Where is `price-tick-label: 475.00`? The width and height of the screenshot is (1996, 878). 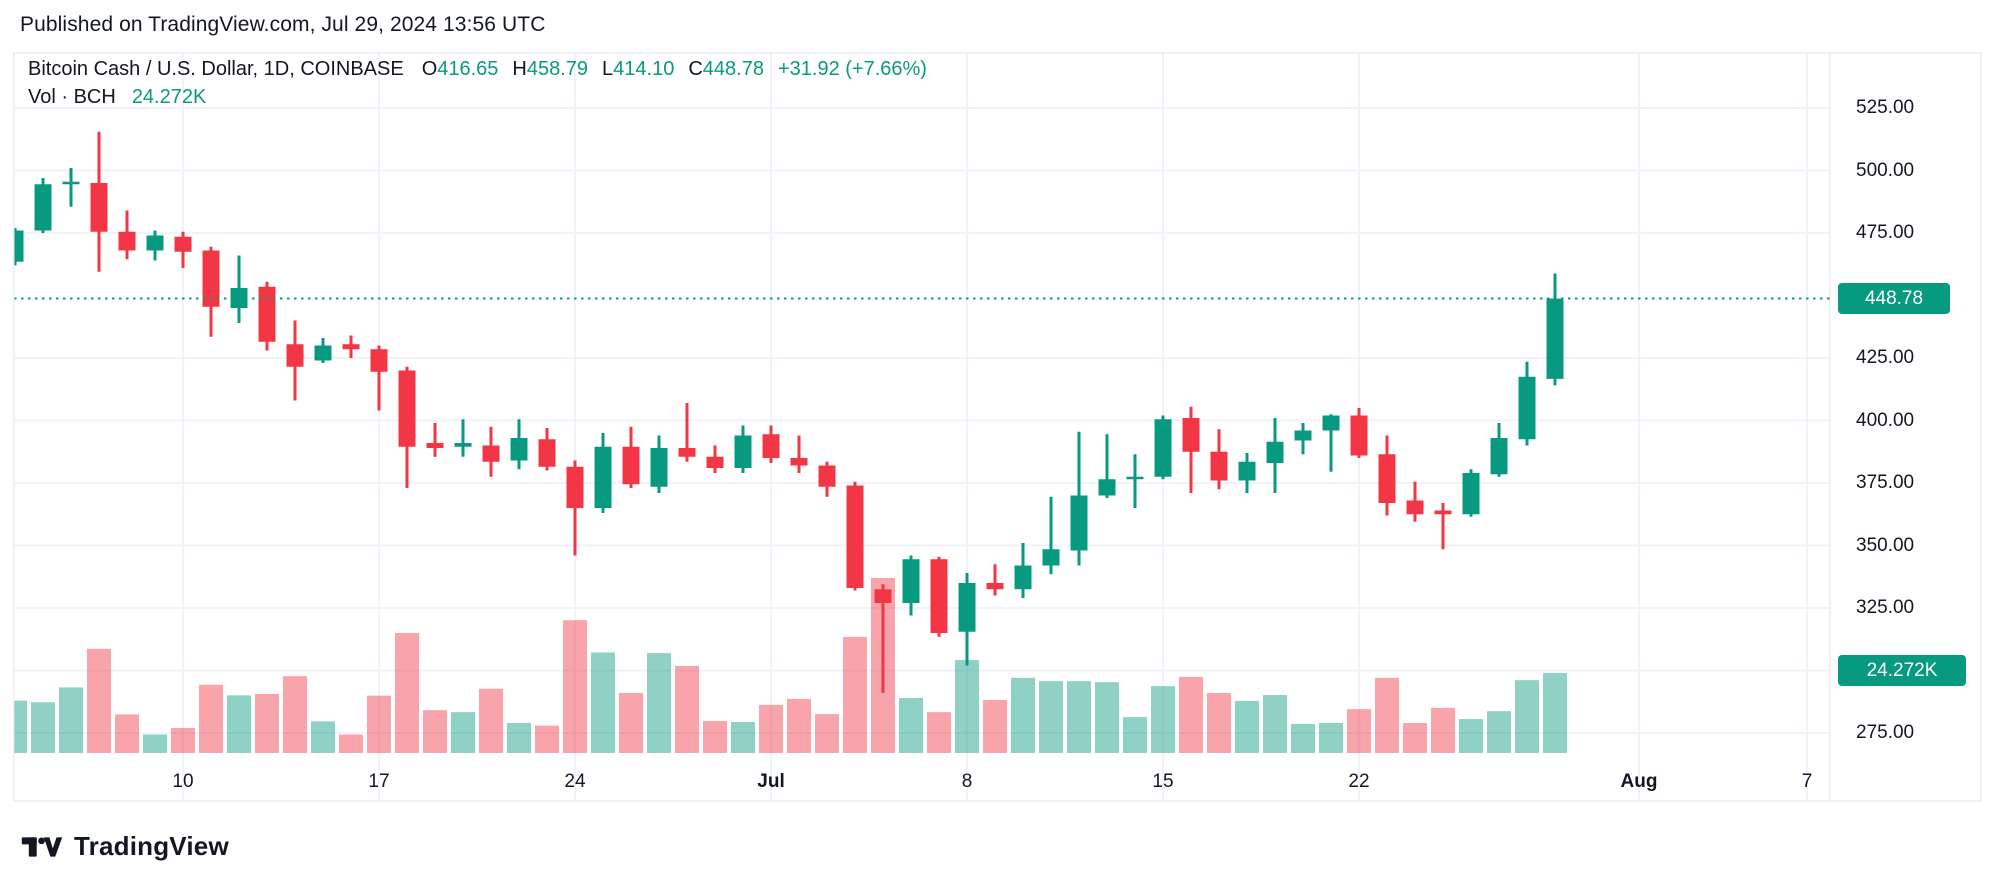
price-tick-label: 475.00 is located at coordinates (1885, 232).